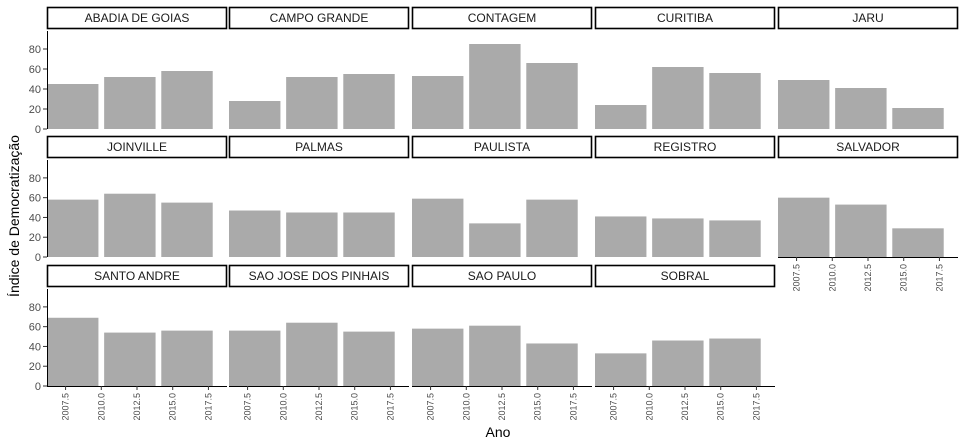 The height and width of the screenshot is (446, 961). I want to click on facet-label-joinville: JOINVILLE, so click(137, 147).